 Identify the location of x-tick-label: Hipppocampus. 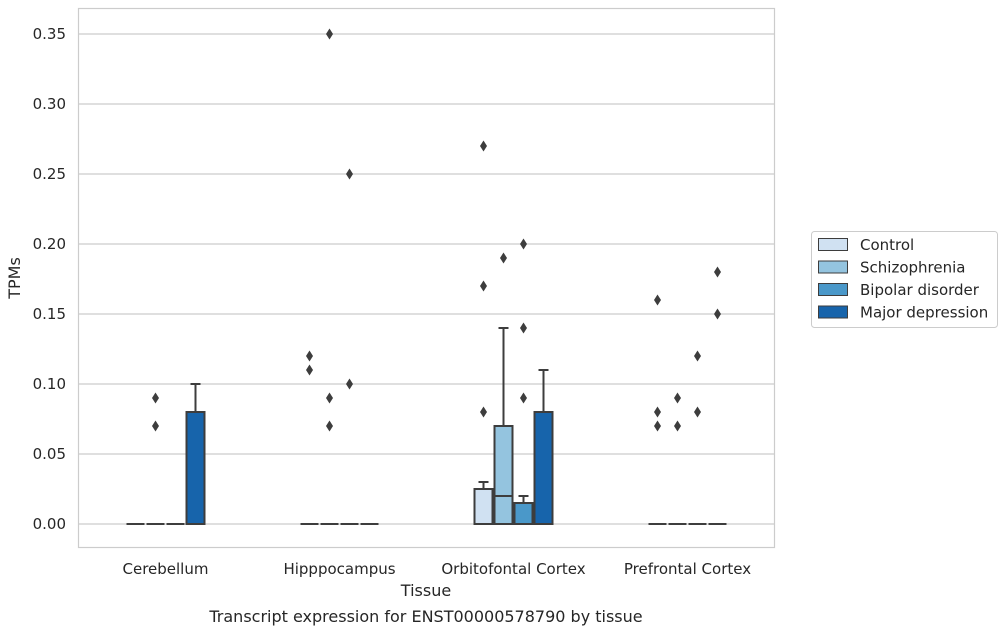
(339, 569).